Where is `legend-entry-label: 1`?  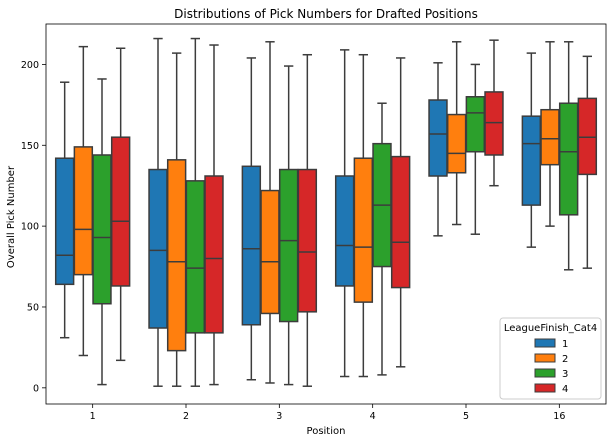 legend-entry-label: 1 is located at coordinates (565, 344).